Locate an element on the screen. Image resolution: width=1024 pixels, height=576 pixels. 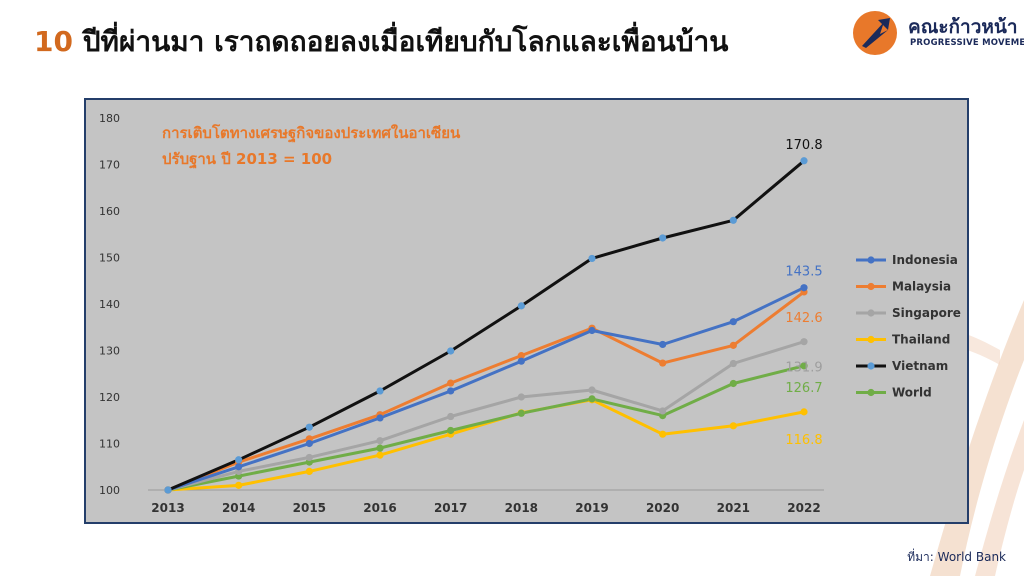
x-tick-label: 2016 is located at coordinates (379, 508).